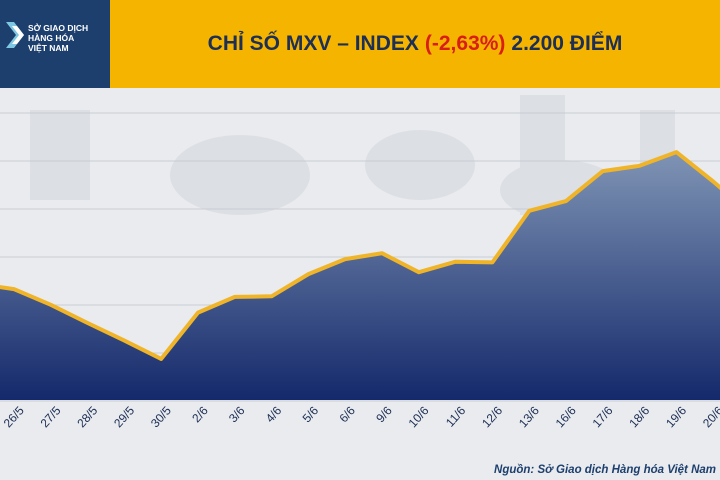  What do you see at coordinates (15, 35) in the screenshot?
I see `mxv-logo-icon` at bounding box center [15, 35].